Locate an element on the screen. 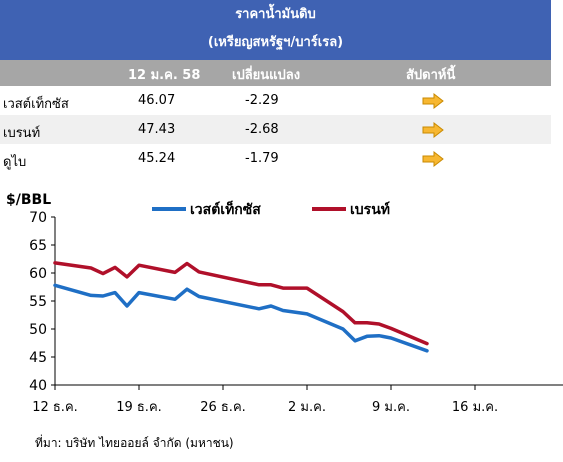 The height and width of the screenshot is (462, 563). x-tick-label: 2 ม.ค. is located at coordinates (307, 407).